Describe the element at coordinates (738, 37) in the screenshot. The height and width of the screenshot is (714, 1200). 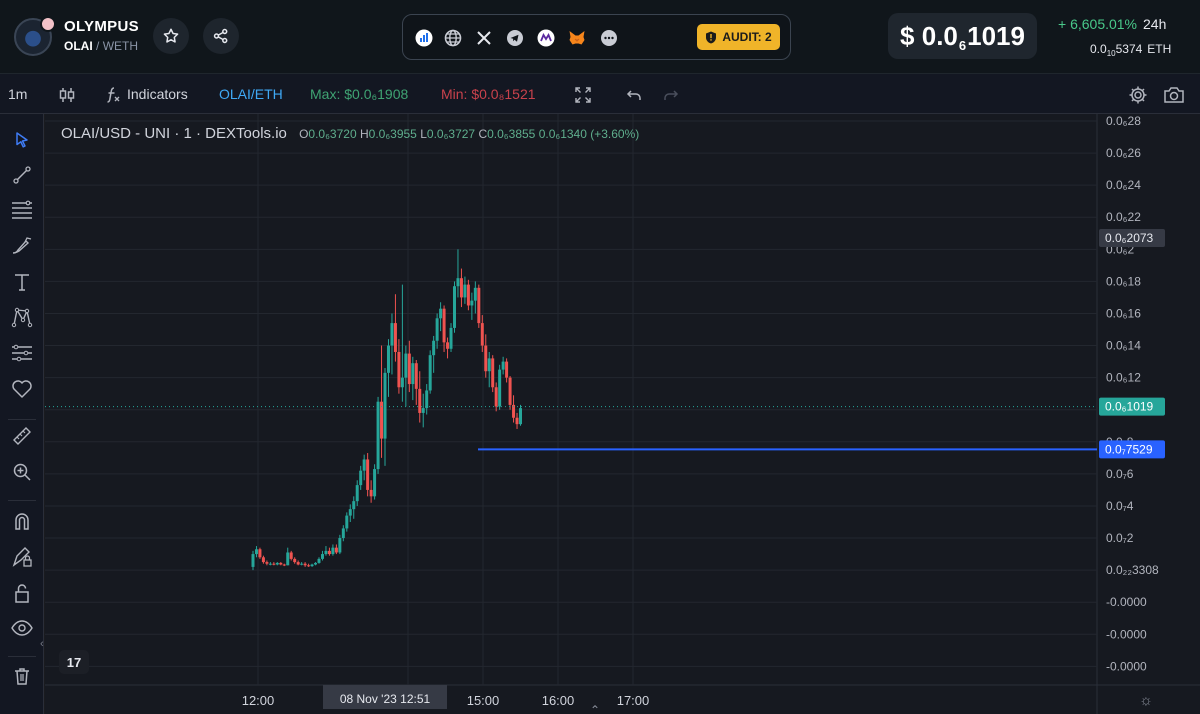
I see `audit-badge: AUDIT: 2` at that location.